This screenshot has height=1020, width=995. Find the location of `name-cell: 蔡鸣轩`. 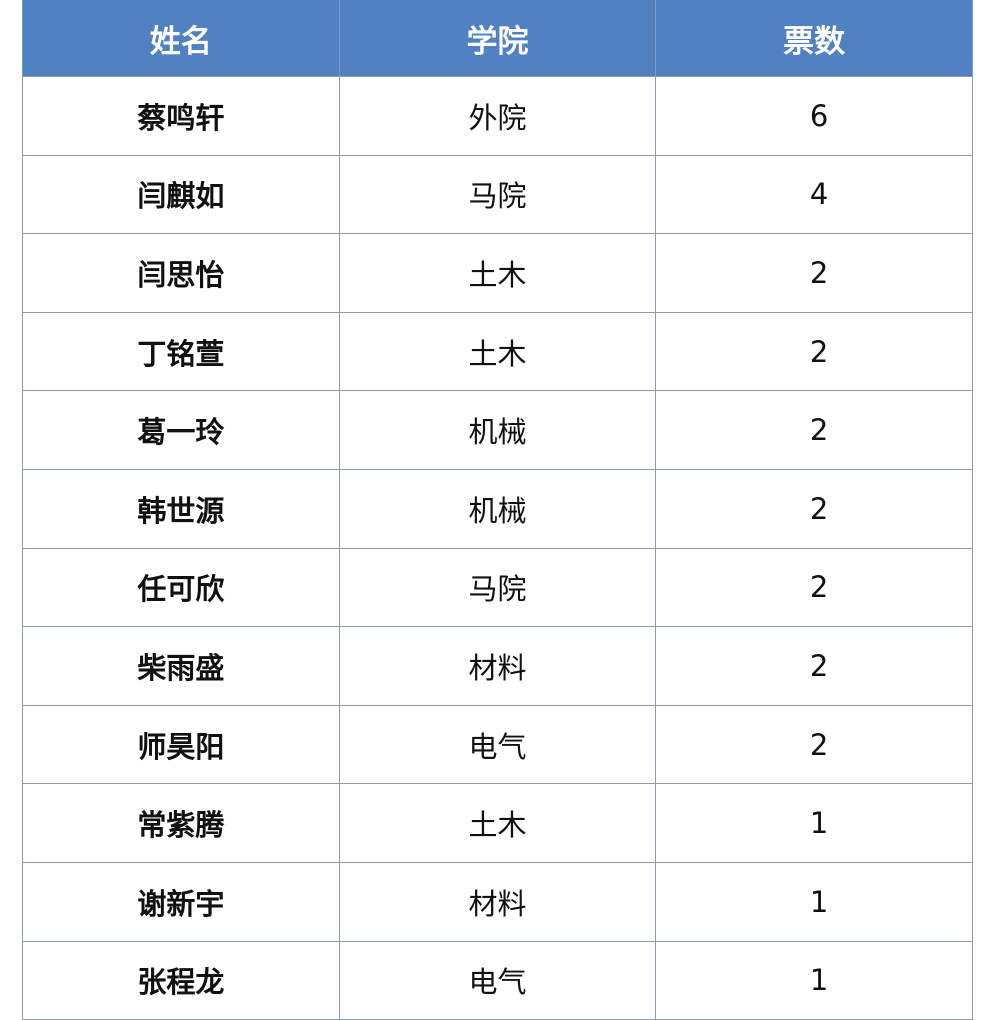

name-cell: 蔡鸣轩 is located at coordinates (181, 116).